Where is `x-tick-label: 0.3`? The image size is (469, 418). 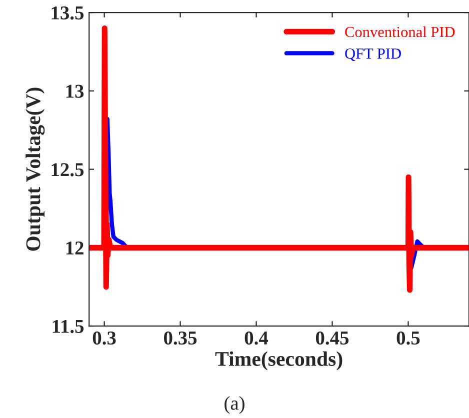
x-tick-label: 0.3 is located at coordinates (104, 338).